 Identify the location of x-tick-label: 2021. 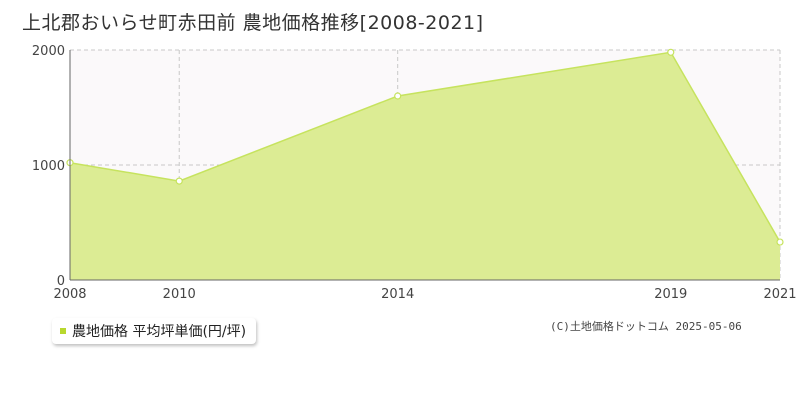
(779, 294).